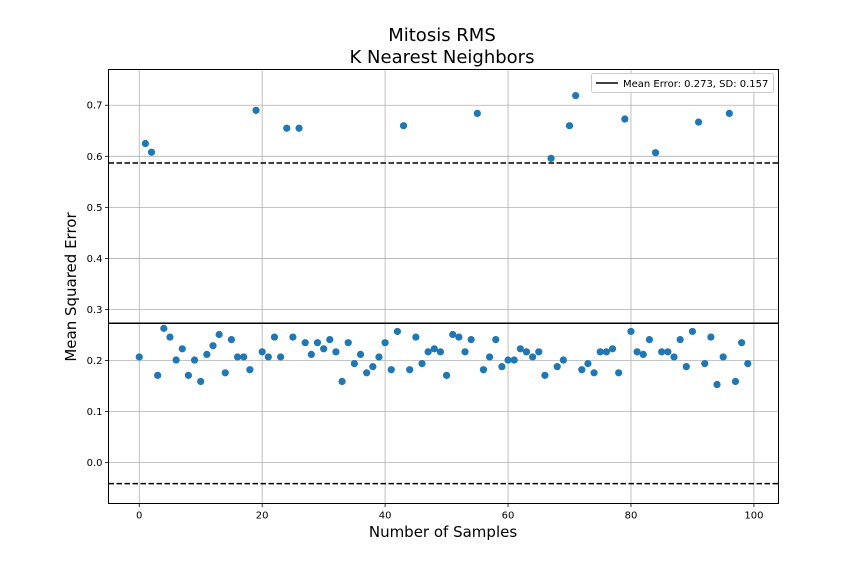 This screenshot has width=864, height=576. I want to click on x-tick-label: 80, so click(631, 516).